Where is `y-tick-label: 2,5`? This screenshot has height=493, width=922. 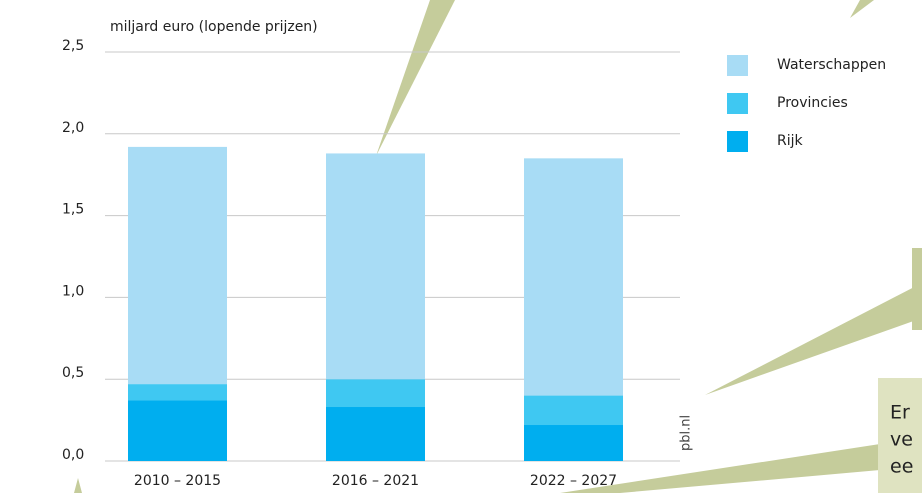 y-tick-label: 2,5 is located at coordinates (73, 46).